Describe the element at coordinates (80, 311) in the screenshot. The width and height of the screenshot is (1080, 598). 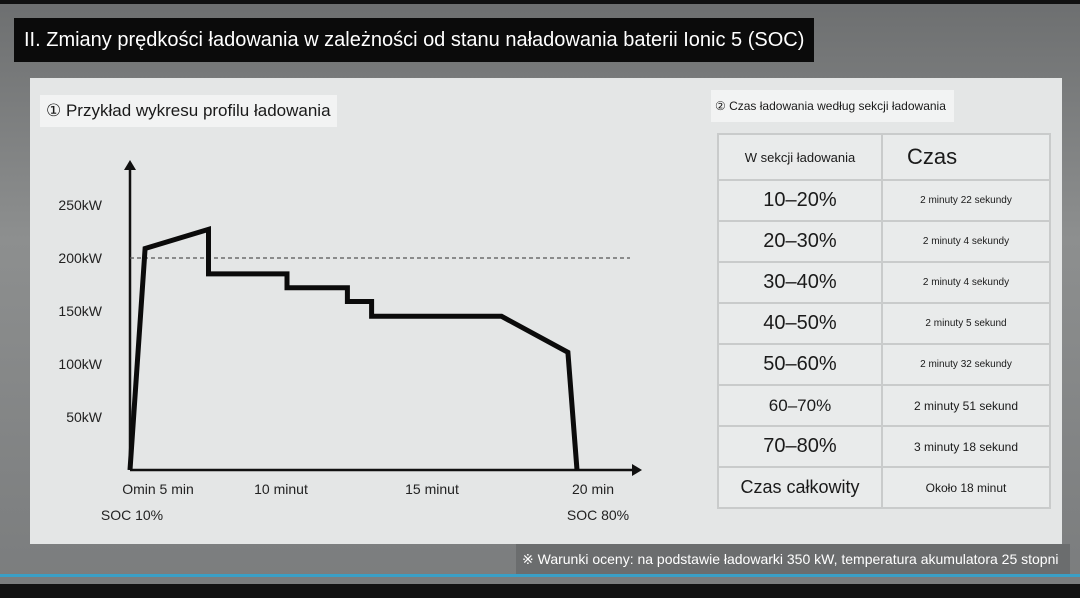
I see `y-tick-label: 150kW` at that location.